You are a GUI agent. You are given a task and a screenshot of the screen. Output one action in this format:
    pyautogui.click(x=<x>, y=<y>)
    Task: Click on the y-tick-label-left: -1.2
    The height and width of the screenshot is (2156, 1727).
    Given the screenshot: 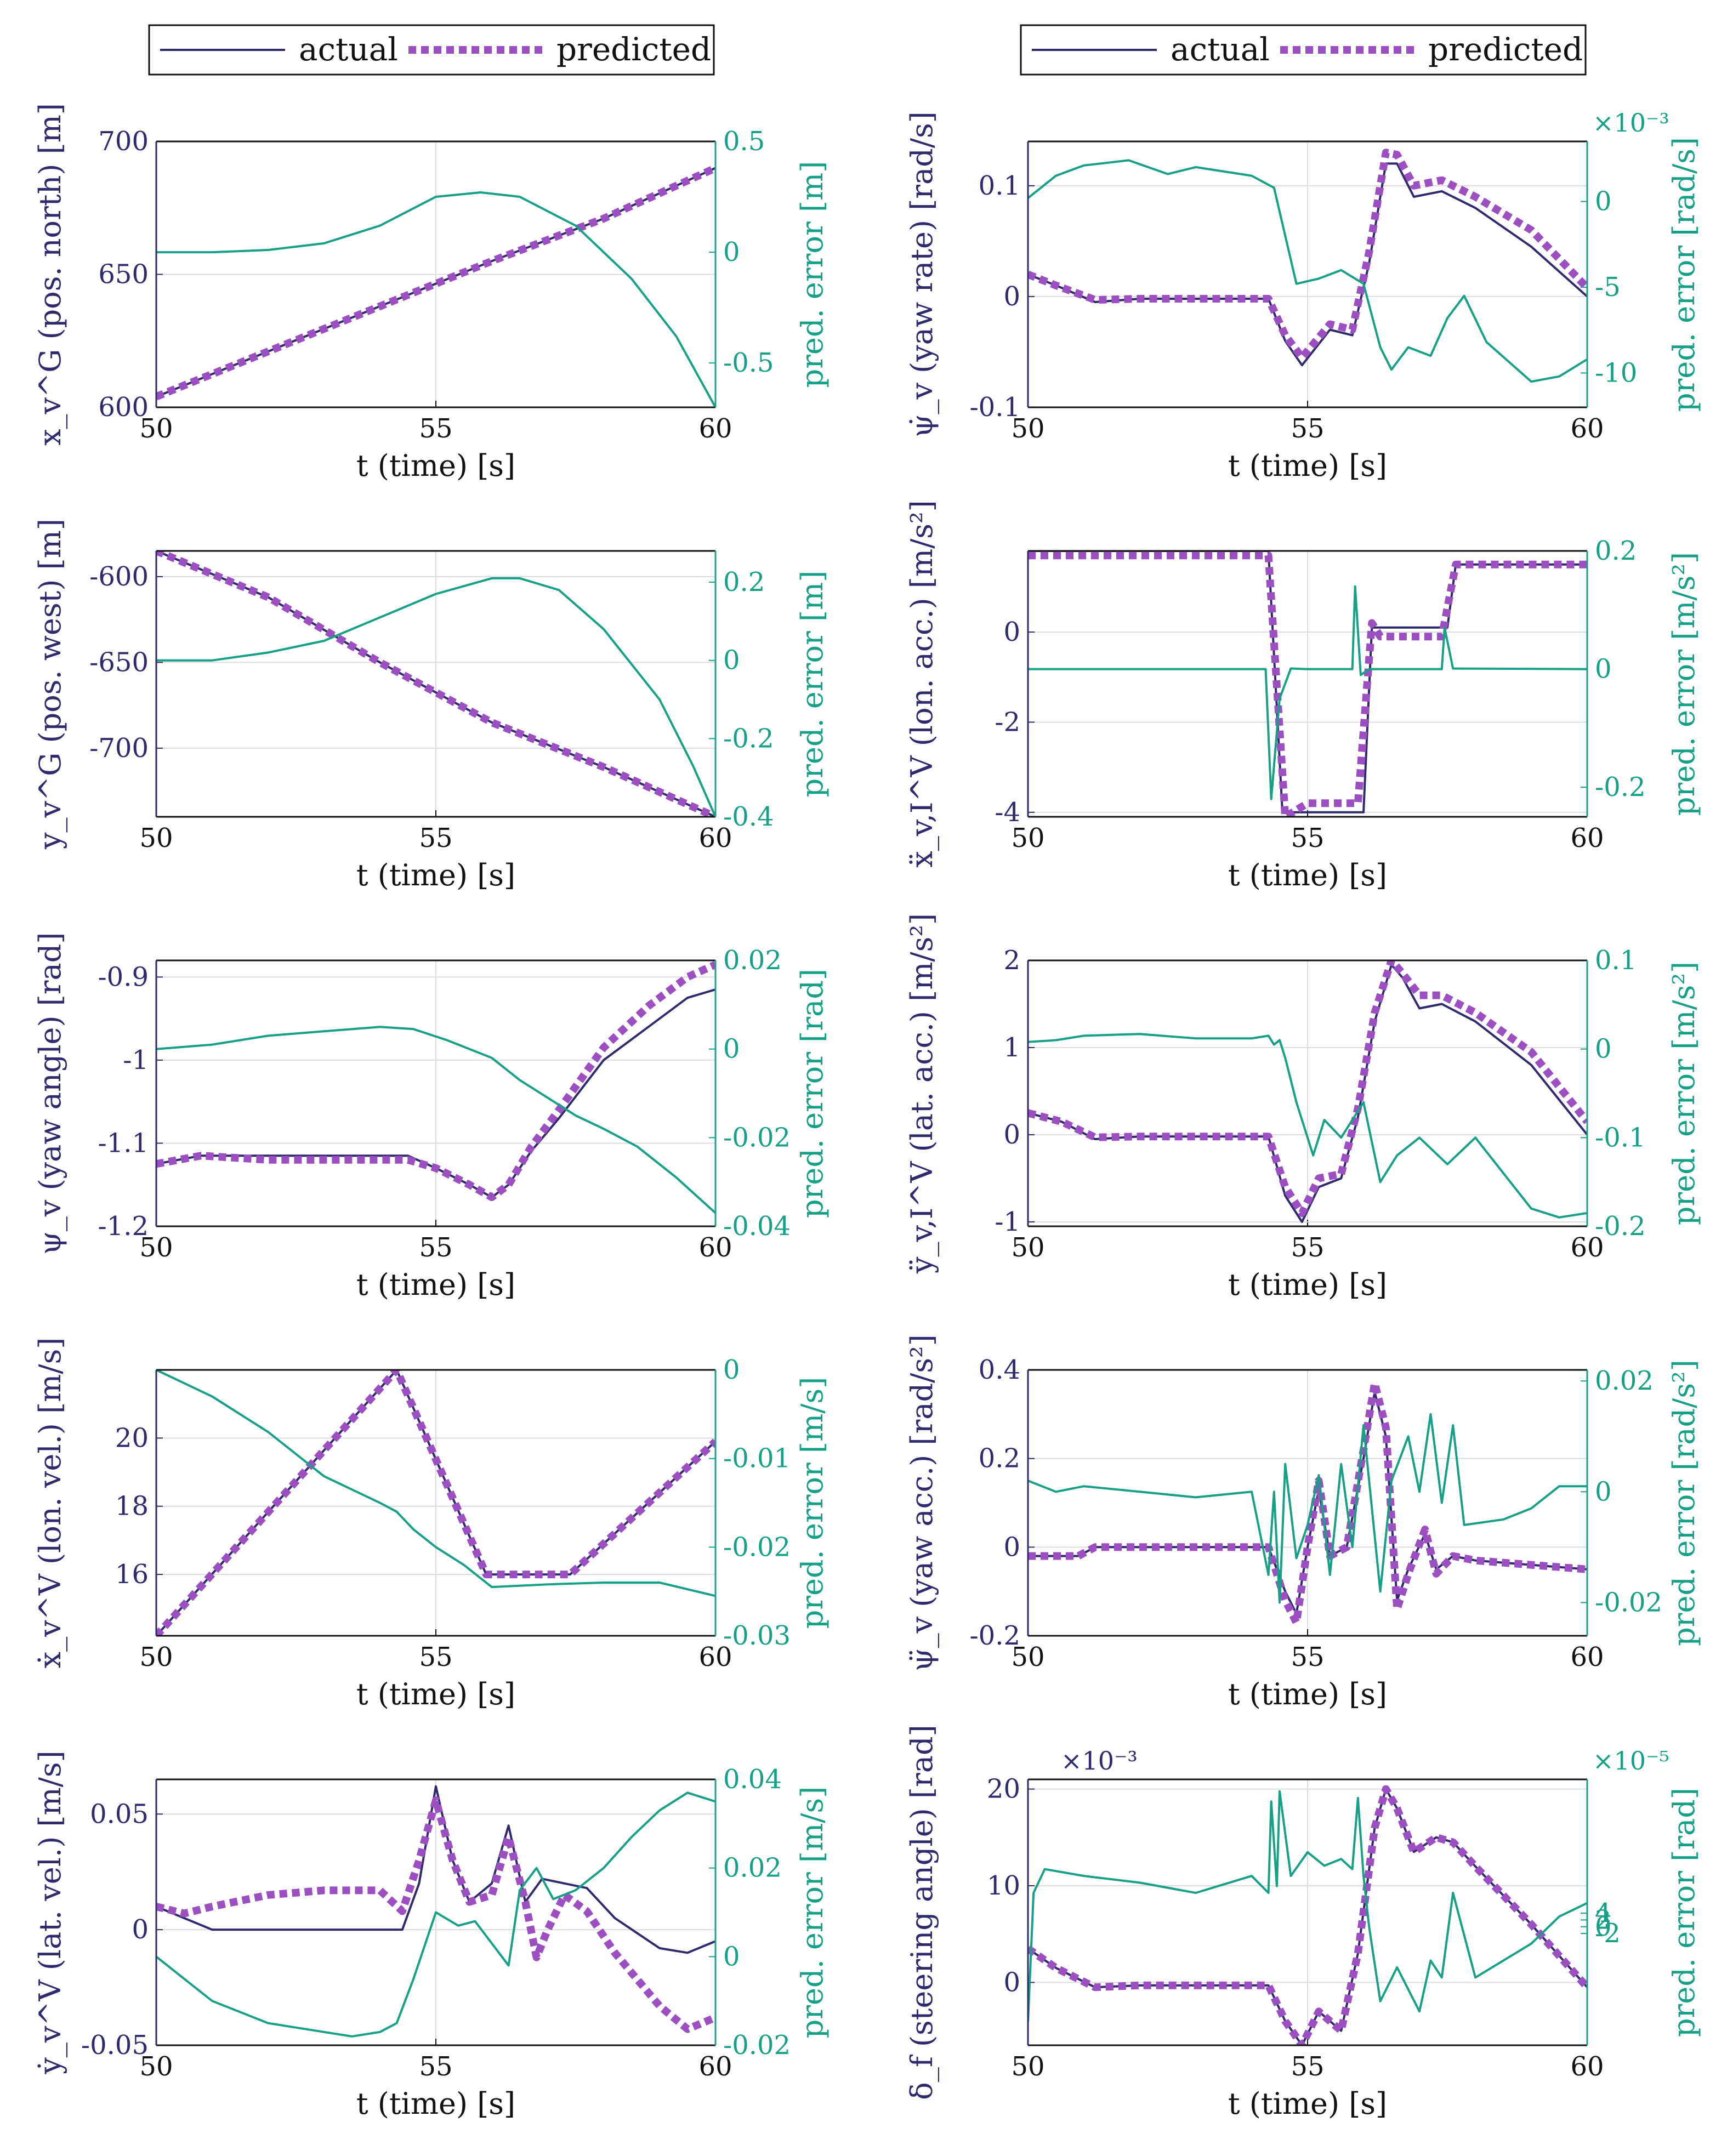 What is the action you would take?
    pyautogui.click(x=123, y=1226)
    